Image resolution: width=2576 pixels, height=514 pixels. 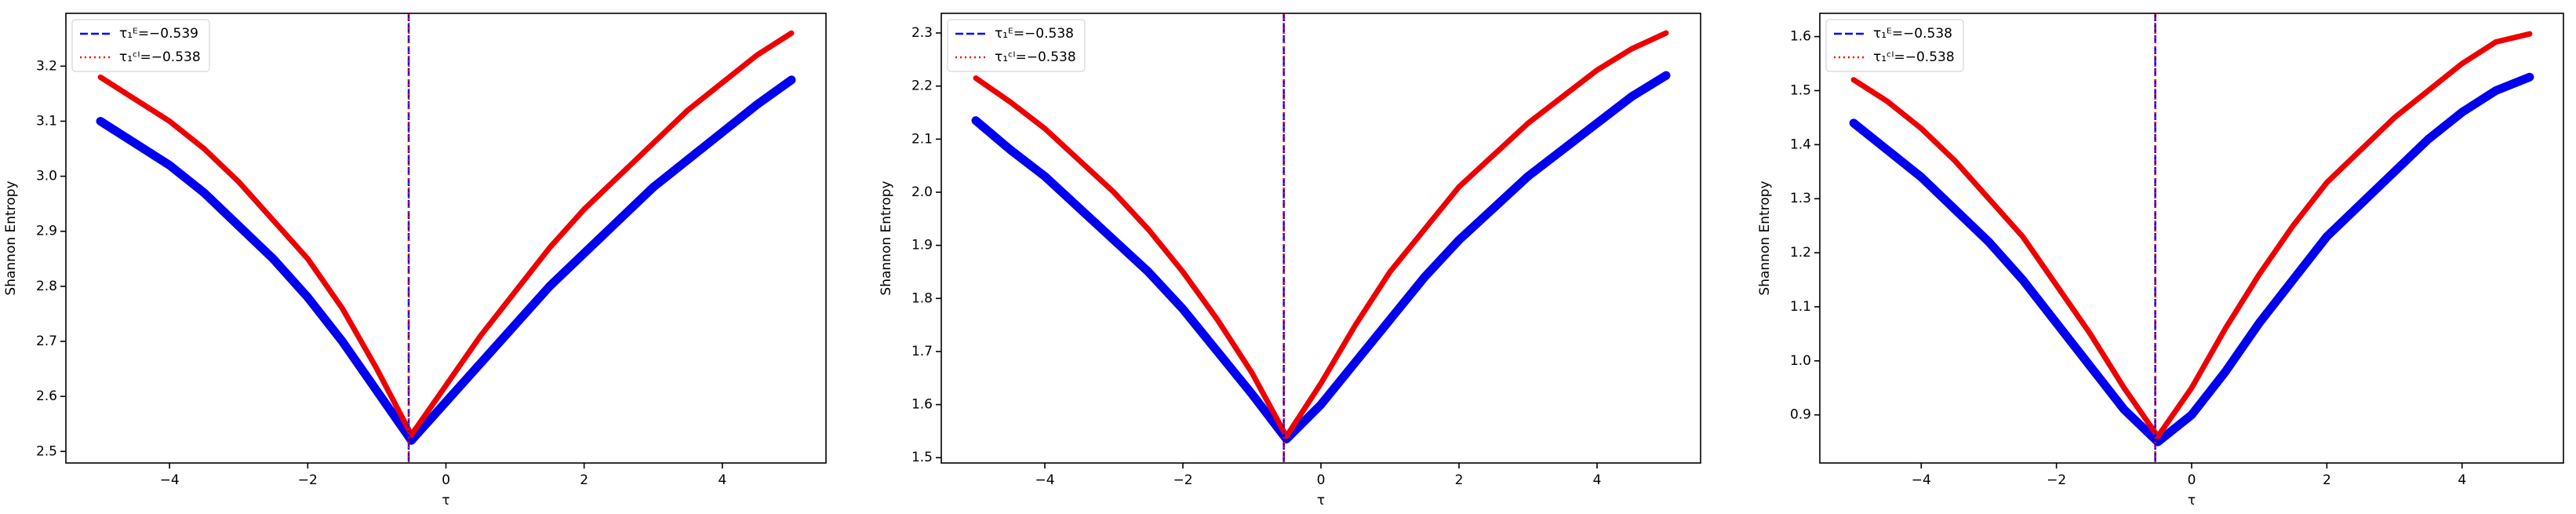 What do you see at coordinates (922, 192) in the screenshot?
I see `y-tick-label: 2.0` at bounding box center [922, 192].